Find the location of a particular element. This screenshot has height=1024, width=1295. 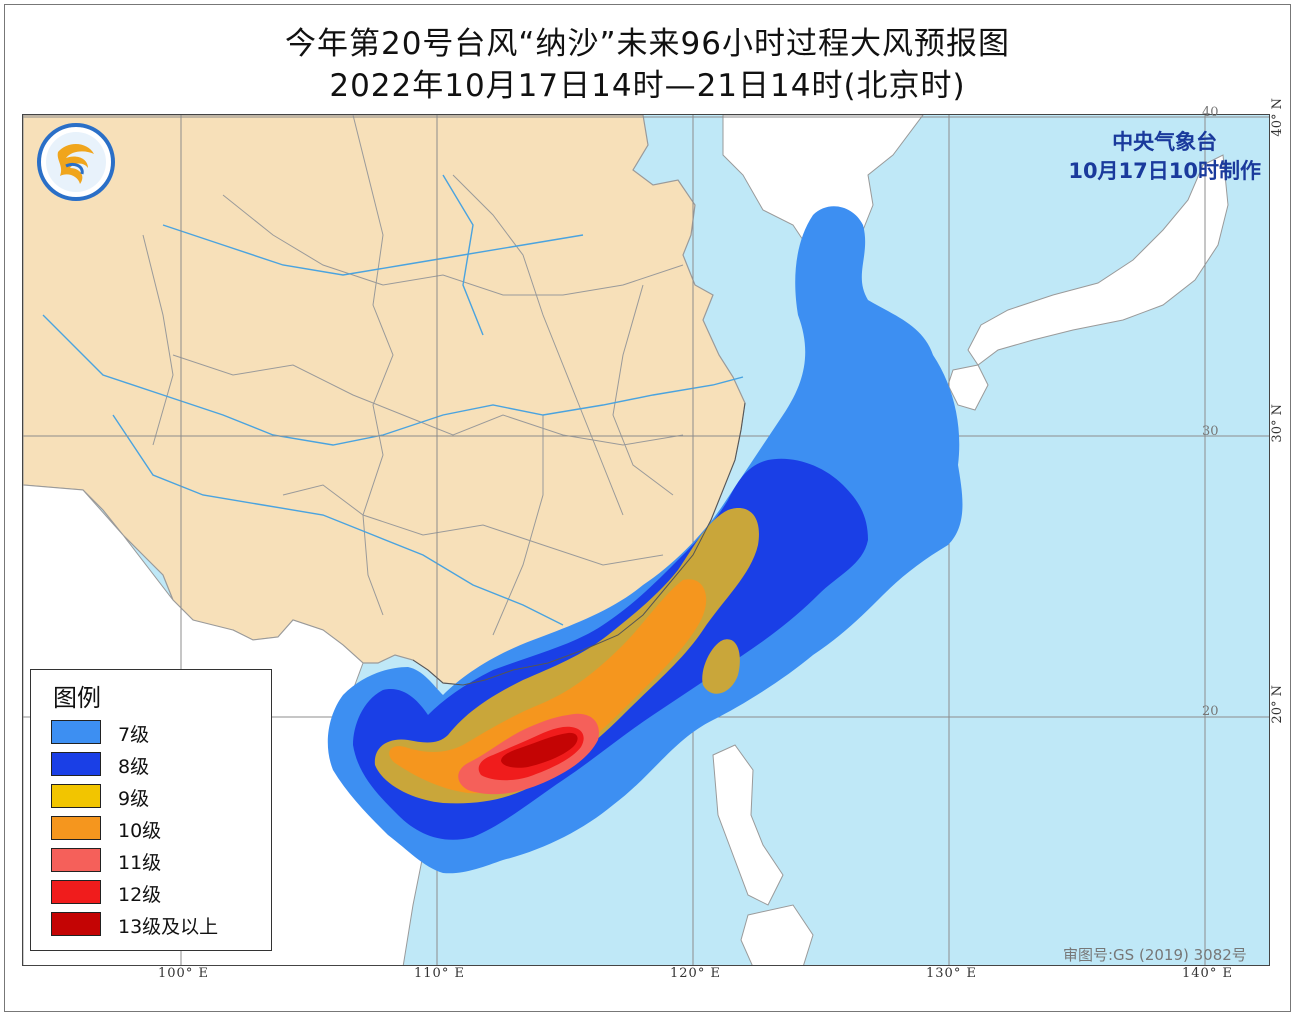

japan-land is located at coordinates (1098, 260).